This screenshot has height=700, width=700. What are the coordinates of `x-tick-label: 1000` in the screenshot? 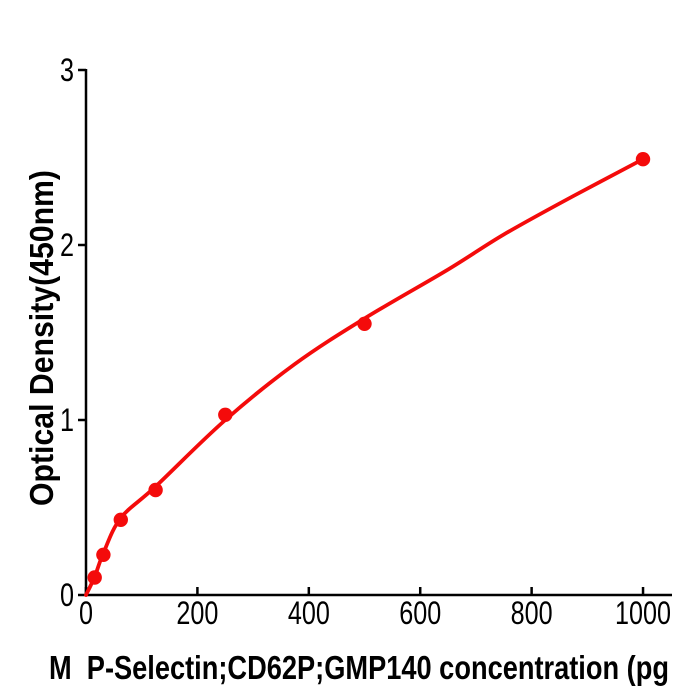 It's located at (643, 613).